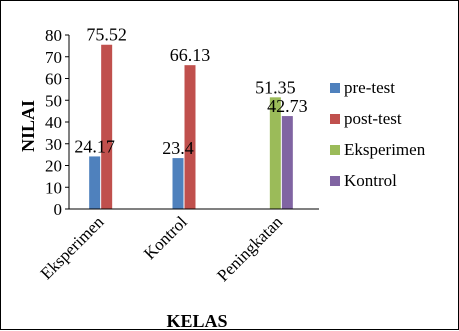 The image size is (459, 331). Describe the element at coordinates (95, 182) in the screenshot. I see `bar-pre-test-eksperimen` at that location.